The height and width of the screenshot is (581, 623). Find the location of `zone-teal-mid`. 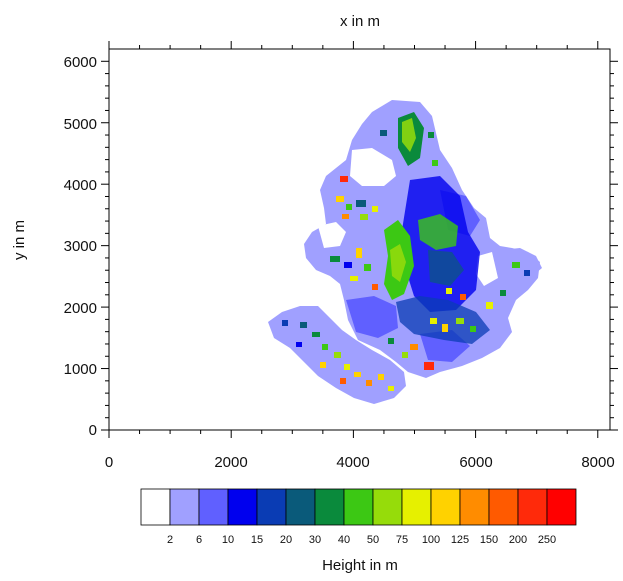

zone-teal-mid is located at coordinates (446, 268).